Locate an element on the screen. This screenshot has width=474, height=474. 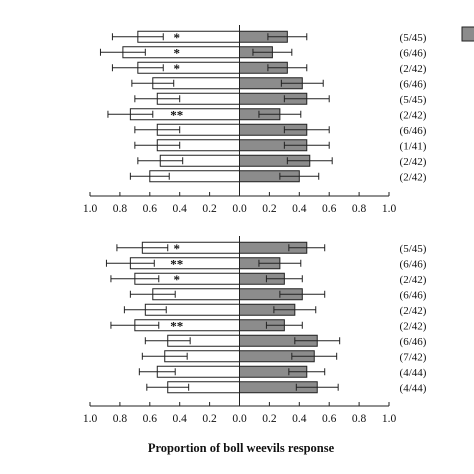
x-axis-title: Proportion of boll weevils response is located at coordinates (241, 448).